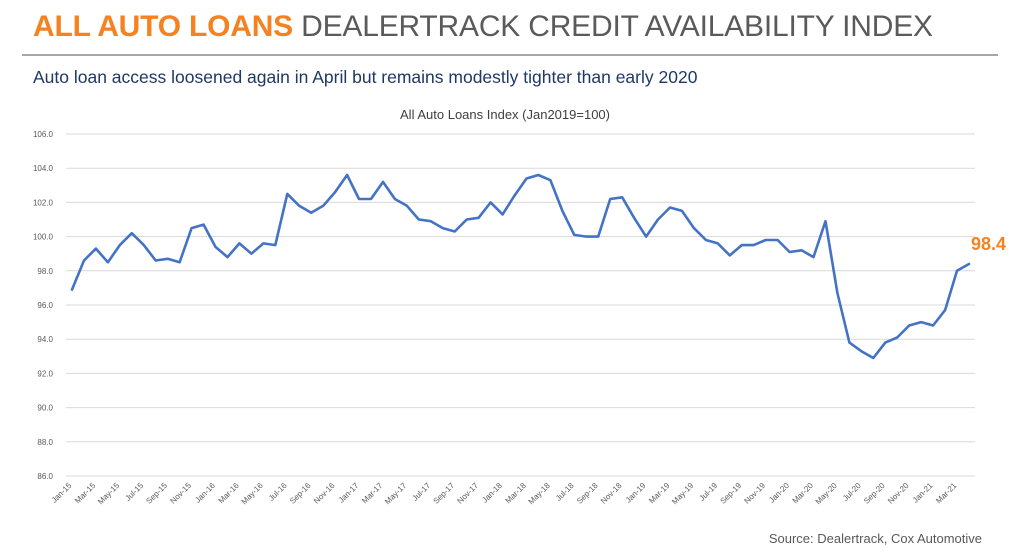 The image size is (1024, 557). Describe the element at coordinates (45, 476) in the screenshot. I see `y-tick-label: 86.0` at that location.